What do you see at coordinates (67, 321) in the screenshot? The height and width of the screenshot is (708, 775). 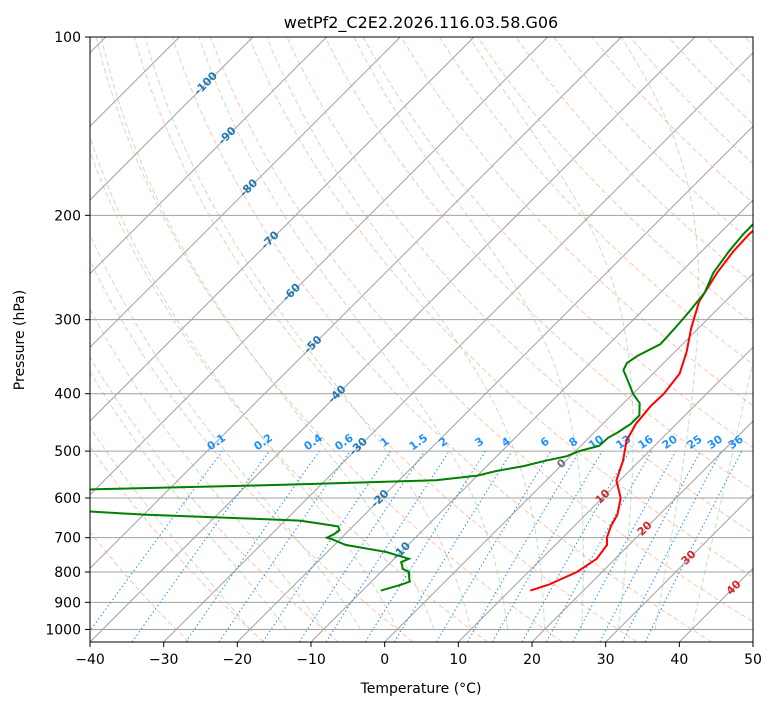 I see `y-tick-label: 300` at bounding box center [67, 321].